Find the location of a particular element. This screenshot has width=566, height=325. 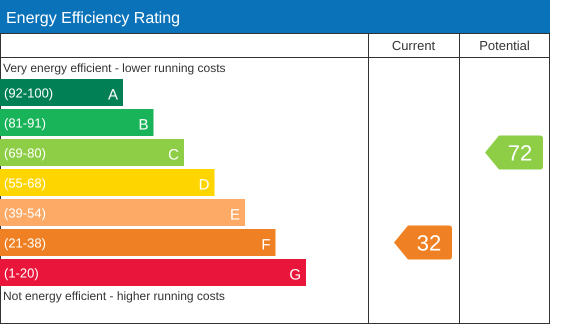

text: D is located at coordinates (204, 185).